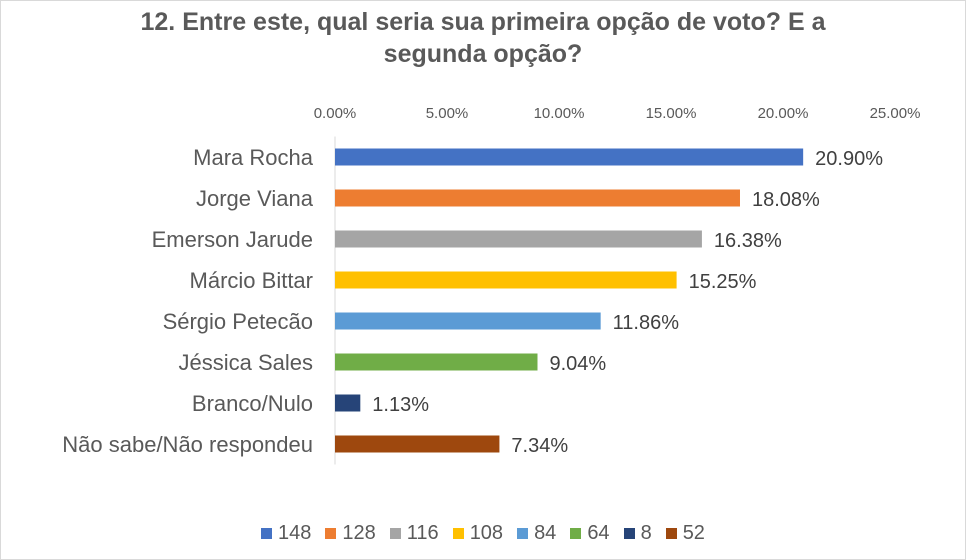 This screenshot has width=966, height=560. I want to click on legend-label: 108, so click(486, 533).